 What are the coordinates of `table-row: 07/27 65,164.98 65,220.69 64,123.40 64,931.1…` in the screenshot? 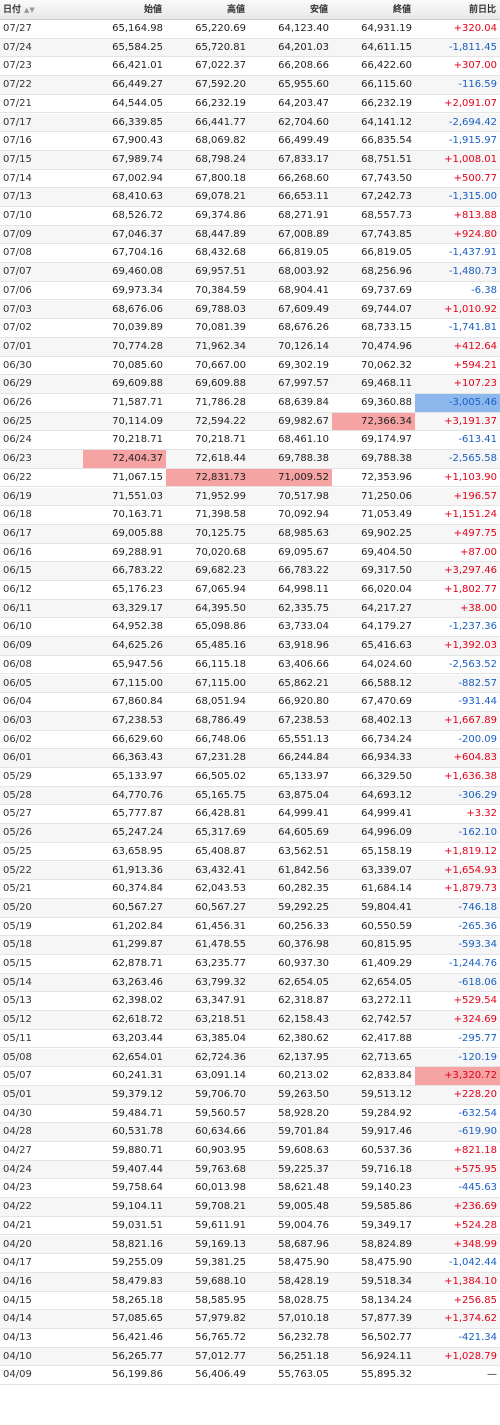 It's located at (250, 29).